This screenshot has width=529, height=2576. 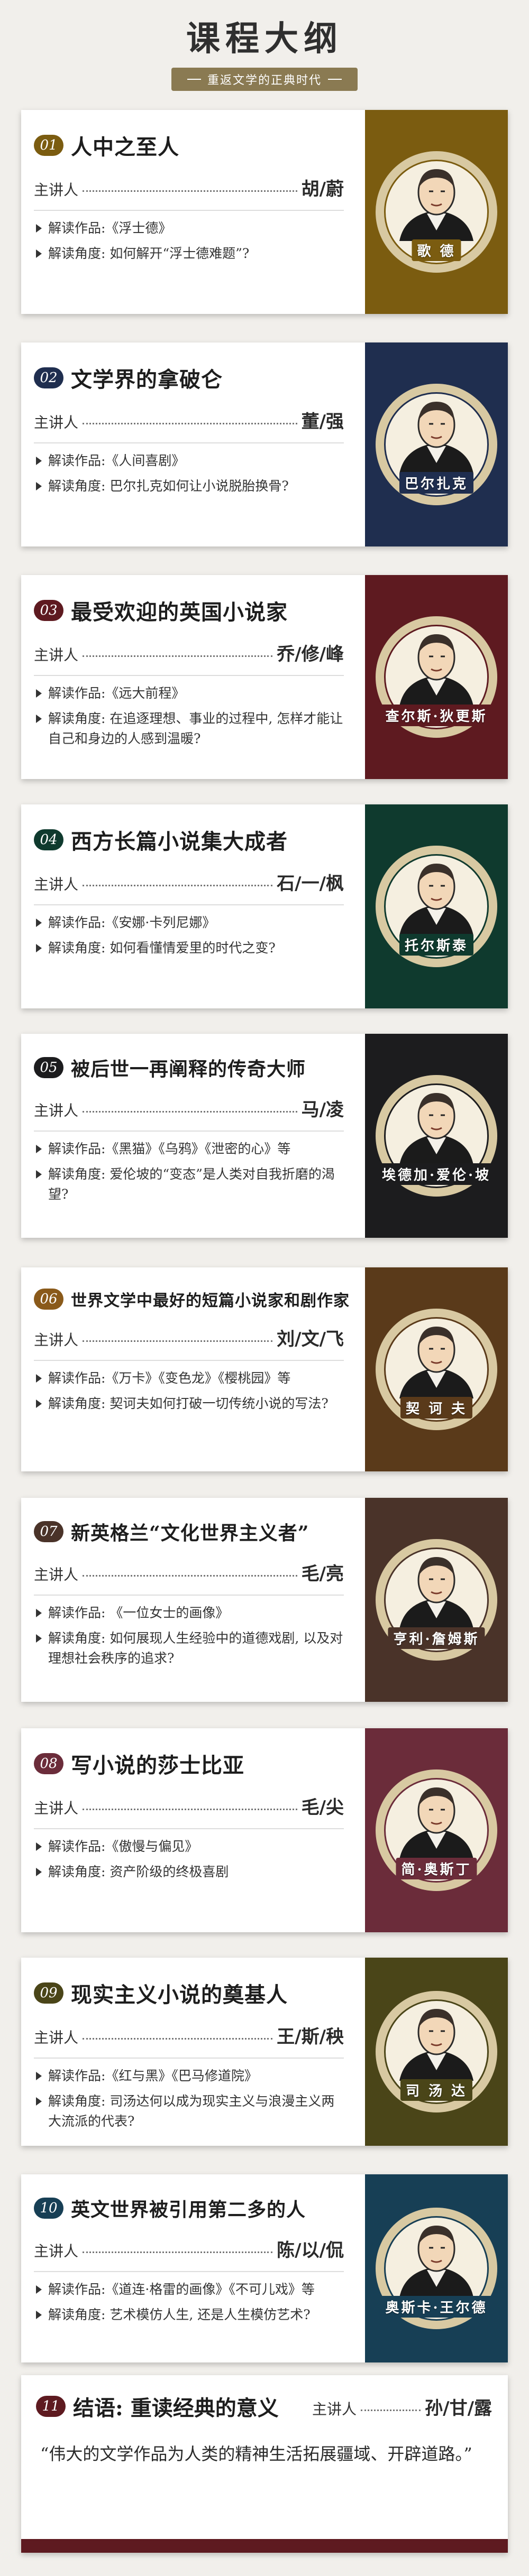 I want to click on bullet-text: 解读作品: 《一位女士的画像》, so click(x=138, y=1612).